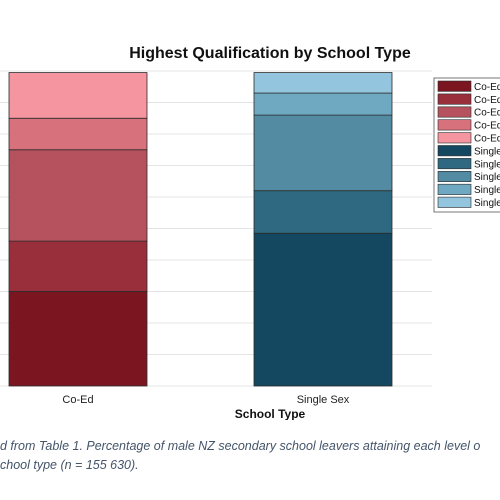 The image size is (500, 500). Describe the element at coordinates (69, 465) in the screenshot. I see `caption-line-2: chool type (n = 155 630).` at that location.